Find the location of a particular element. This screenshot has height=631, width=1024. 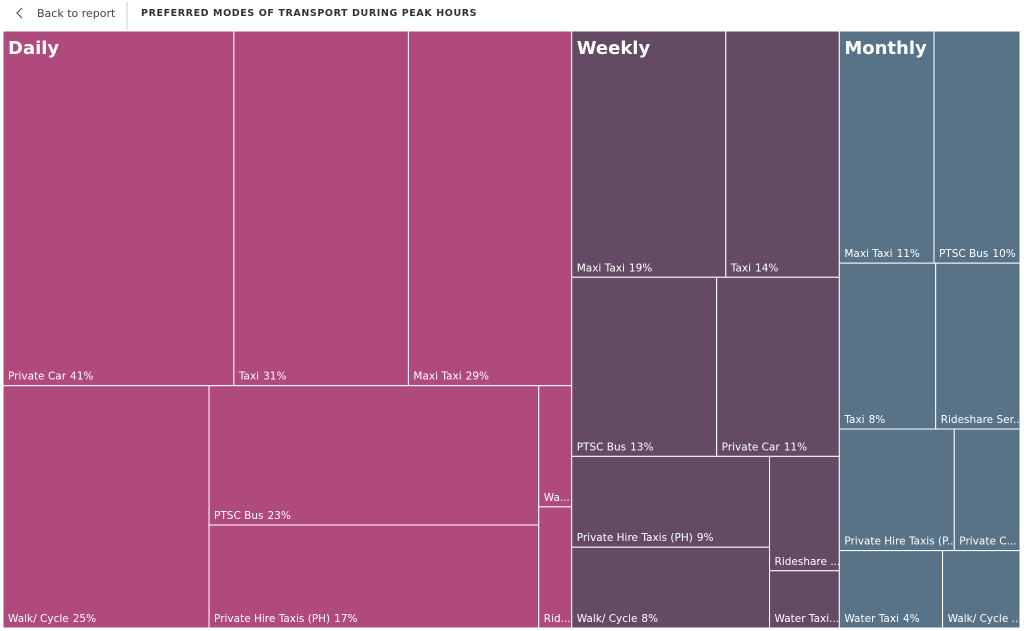

tile-label: Walk/ Cycle 8% is located at coordinates (617, 619).